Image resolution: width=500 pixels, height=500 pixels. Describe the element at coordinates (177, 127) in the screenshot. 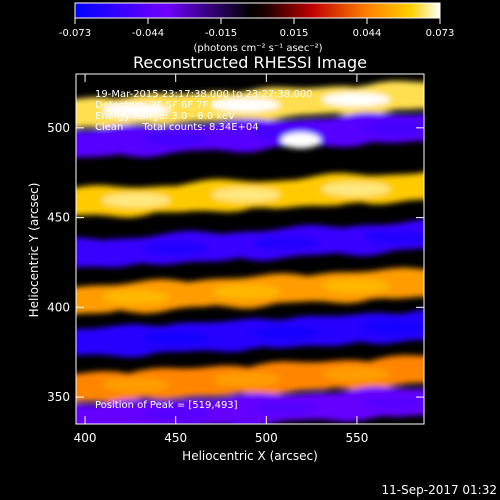

I see `annotation-clean-counts: Clean Total counts: 8.34E+04` at that location.